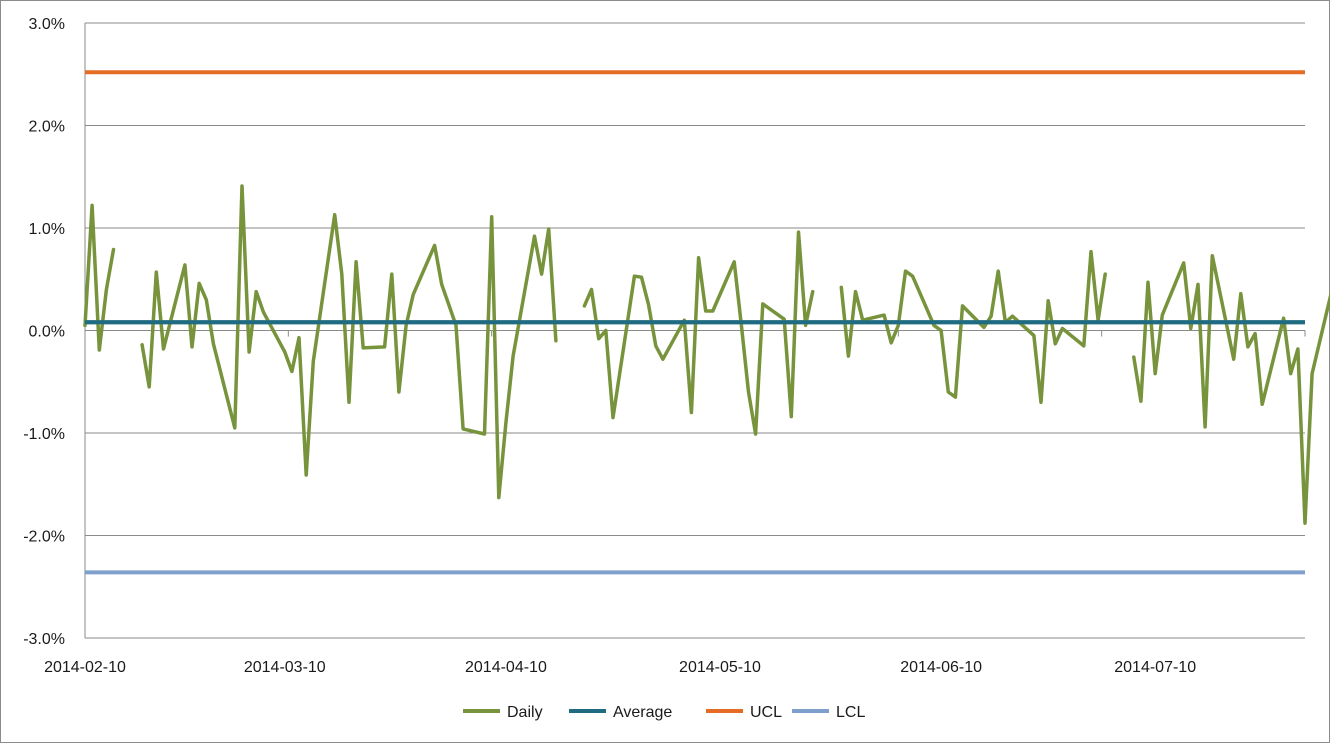  What do you see at coordinates (47, 229) in the screenshot?
I see `y-tick-label: 1.0%` at bounding box center [47, 229].